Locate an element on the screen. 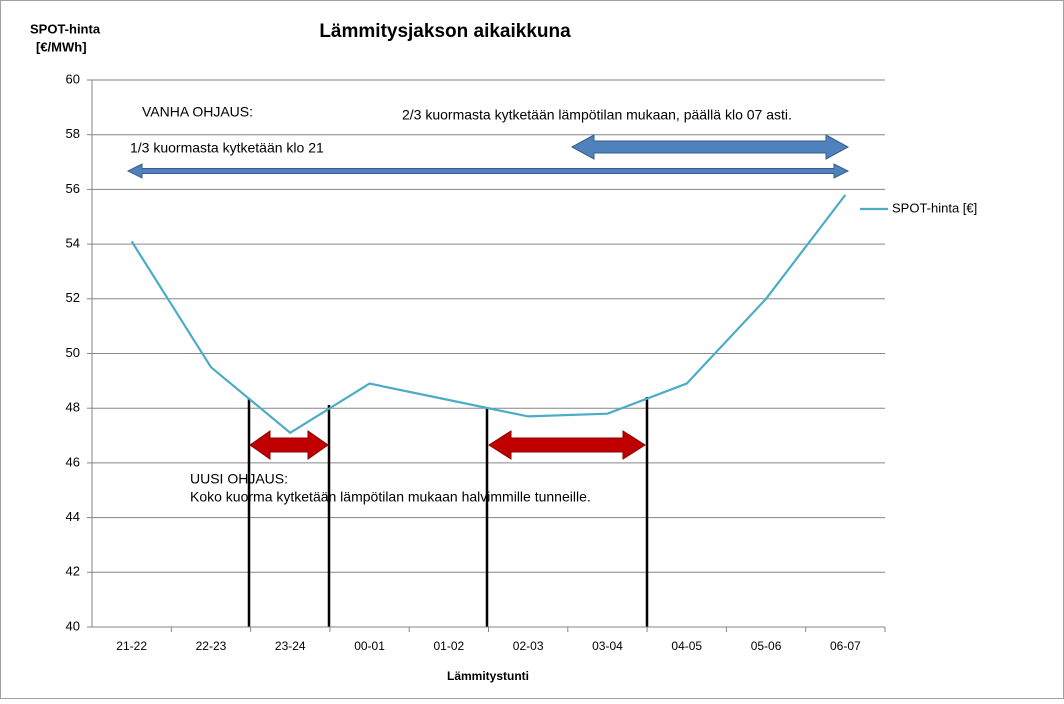  y-tick-label: 48 is located at coordinates (73, 407).